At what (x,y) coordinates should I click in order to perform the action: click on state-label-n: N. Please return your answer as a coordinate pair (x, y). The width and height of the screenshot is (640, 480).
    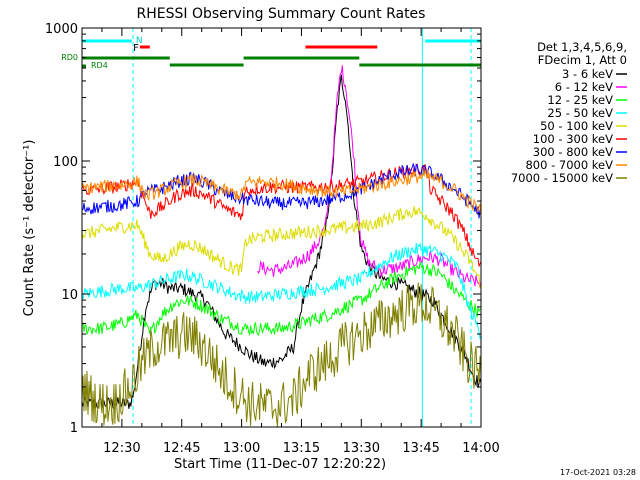
    Looking at the image, I should click on (139, 41).